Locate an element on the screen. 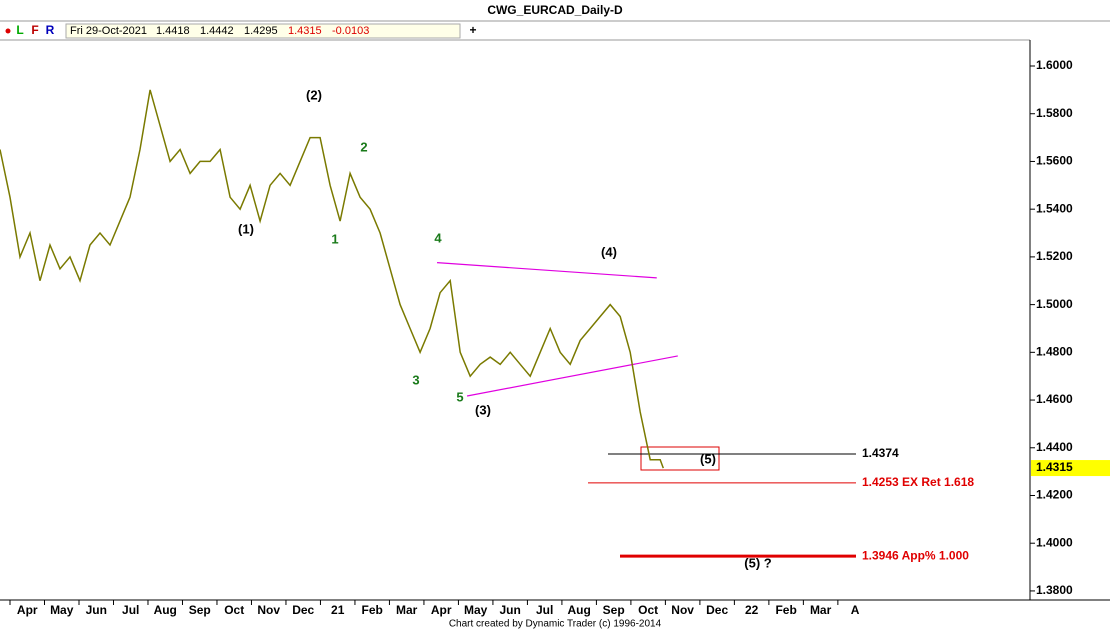 The image size is (1110, 632). y-tick-label: 1.5200 is located at coordinates (1054, 256).